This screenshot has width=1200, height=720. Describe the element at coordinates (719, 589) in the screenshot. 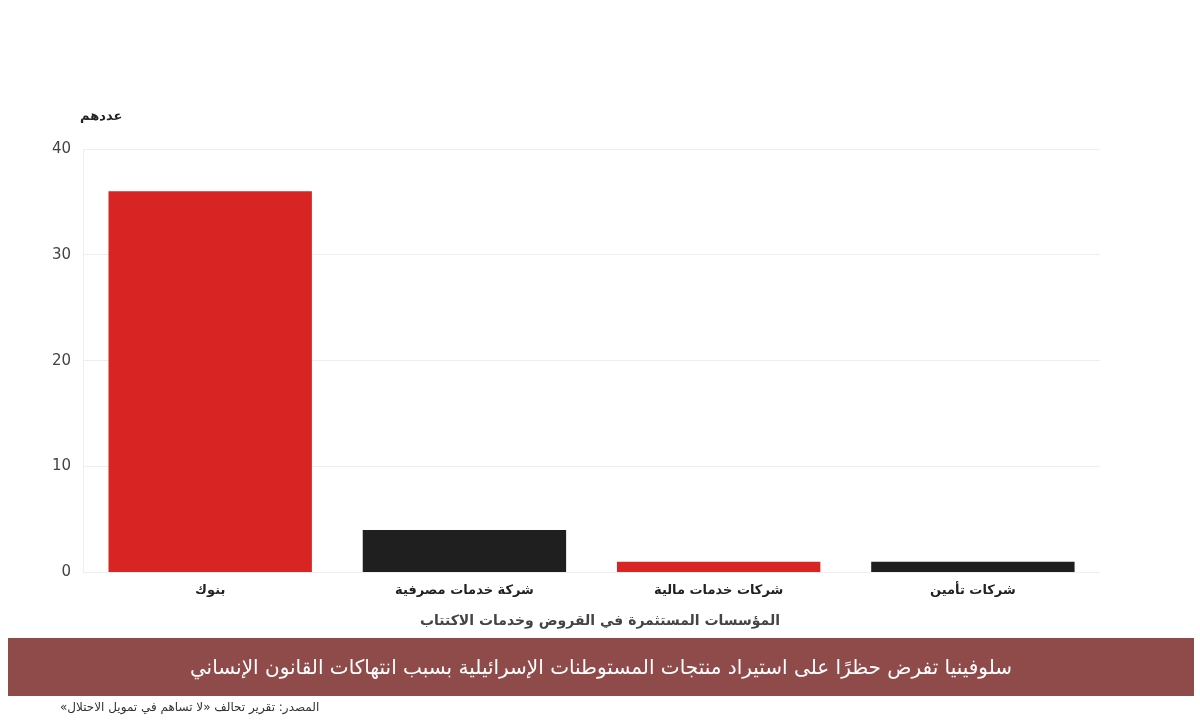

I see `x-tick-label: شركات خدمات مالية` at that location.